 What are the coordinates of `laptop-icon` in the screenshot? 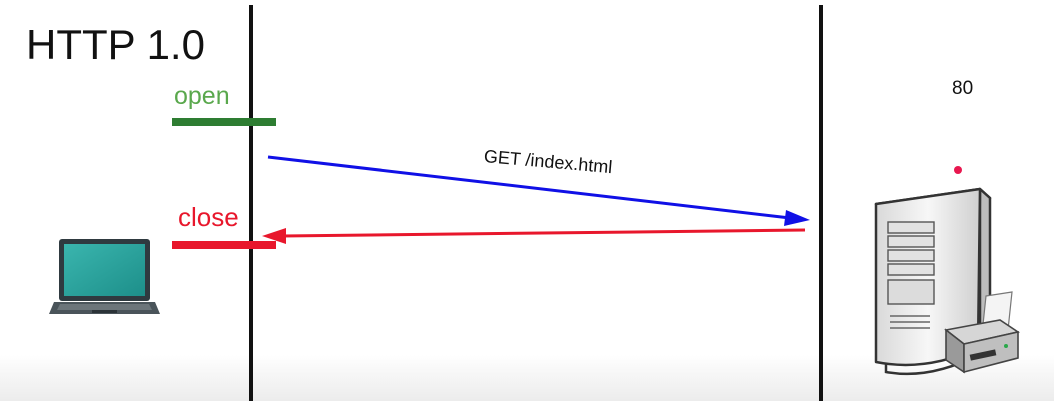 It's located at (104, 276).